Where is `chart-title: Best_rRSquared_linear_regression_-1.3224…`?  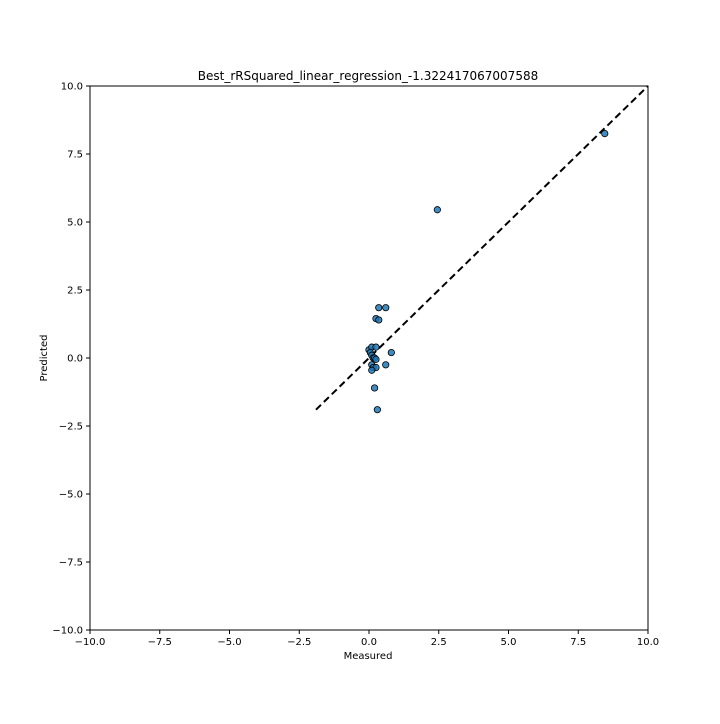
chart-title: Best_rRSquared_linear_regression_-1.3224… is located at coordinates (368, 76).